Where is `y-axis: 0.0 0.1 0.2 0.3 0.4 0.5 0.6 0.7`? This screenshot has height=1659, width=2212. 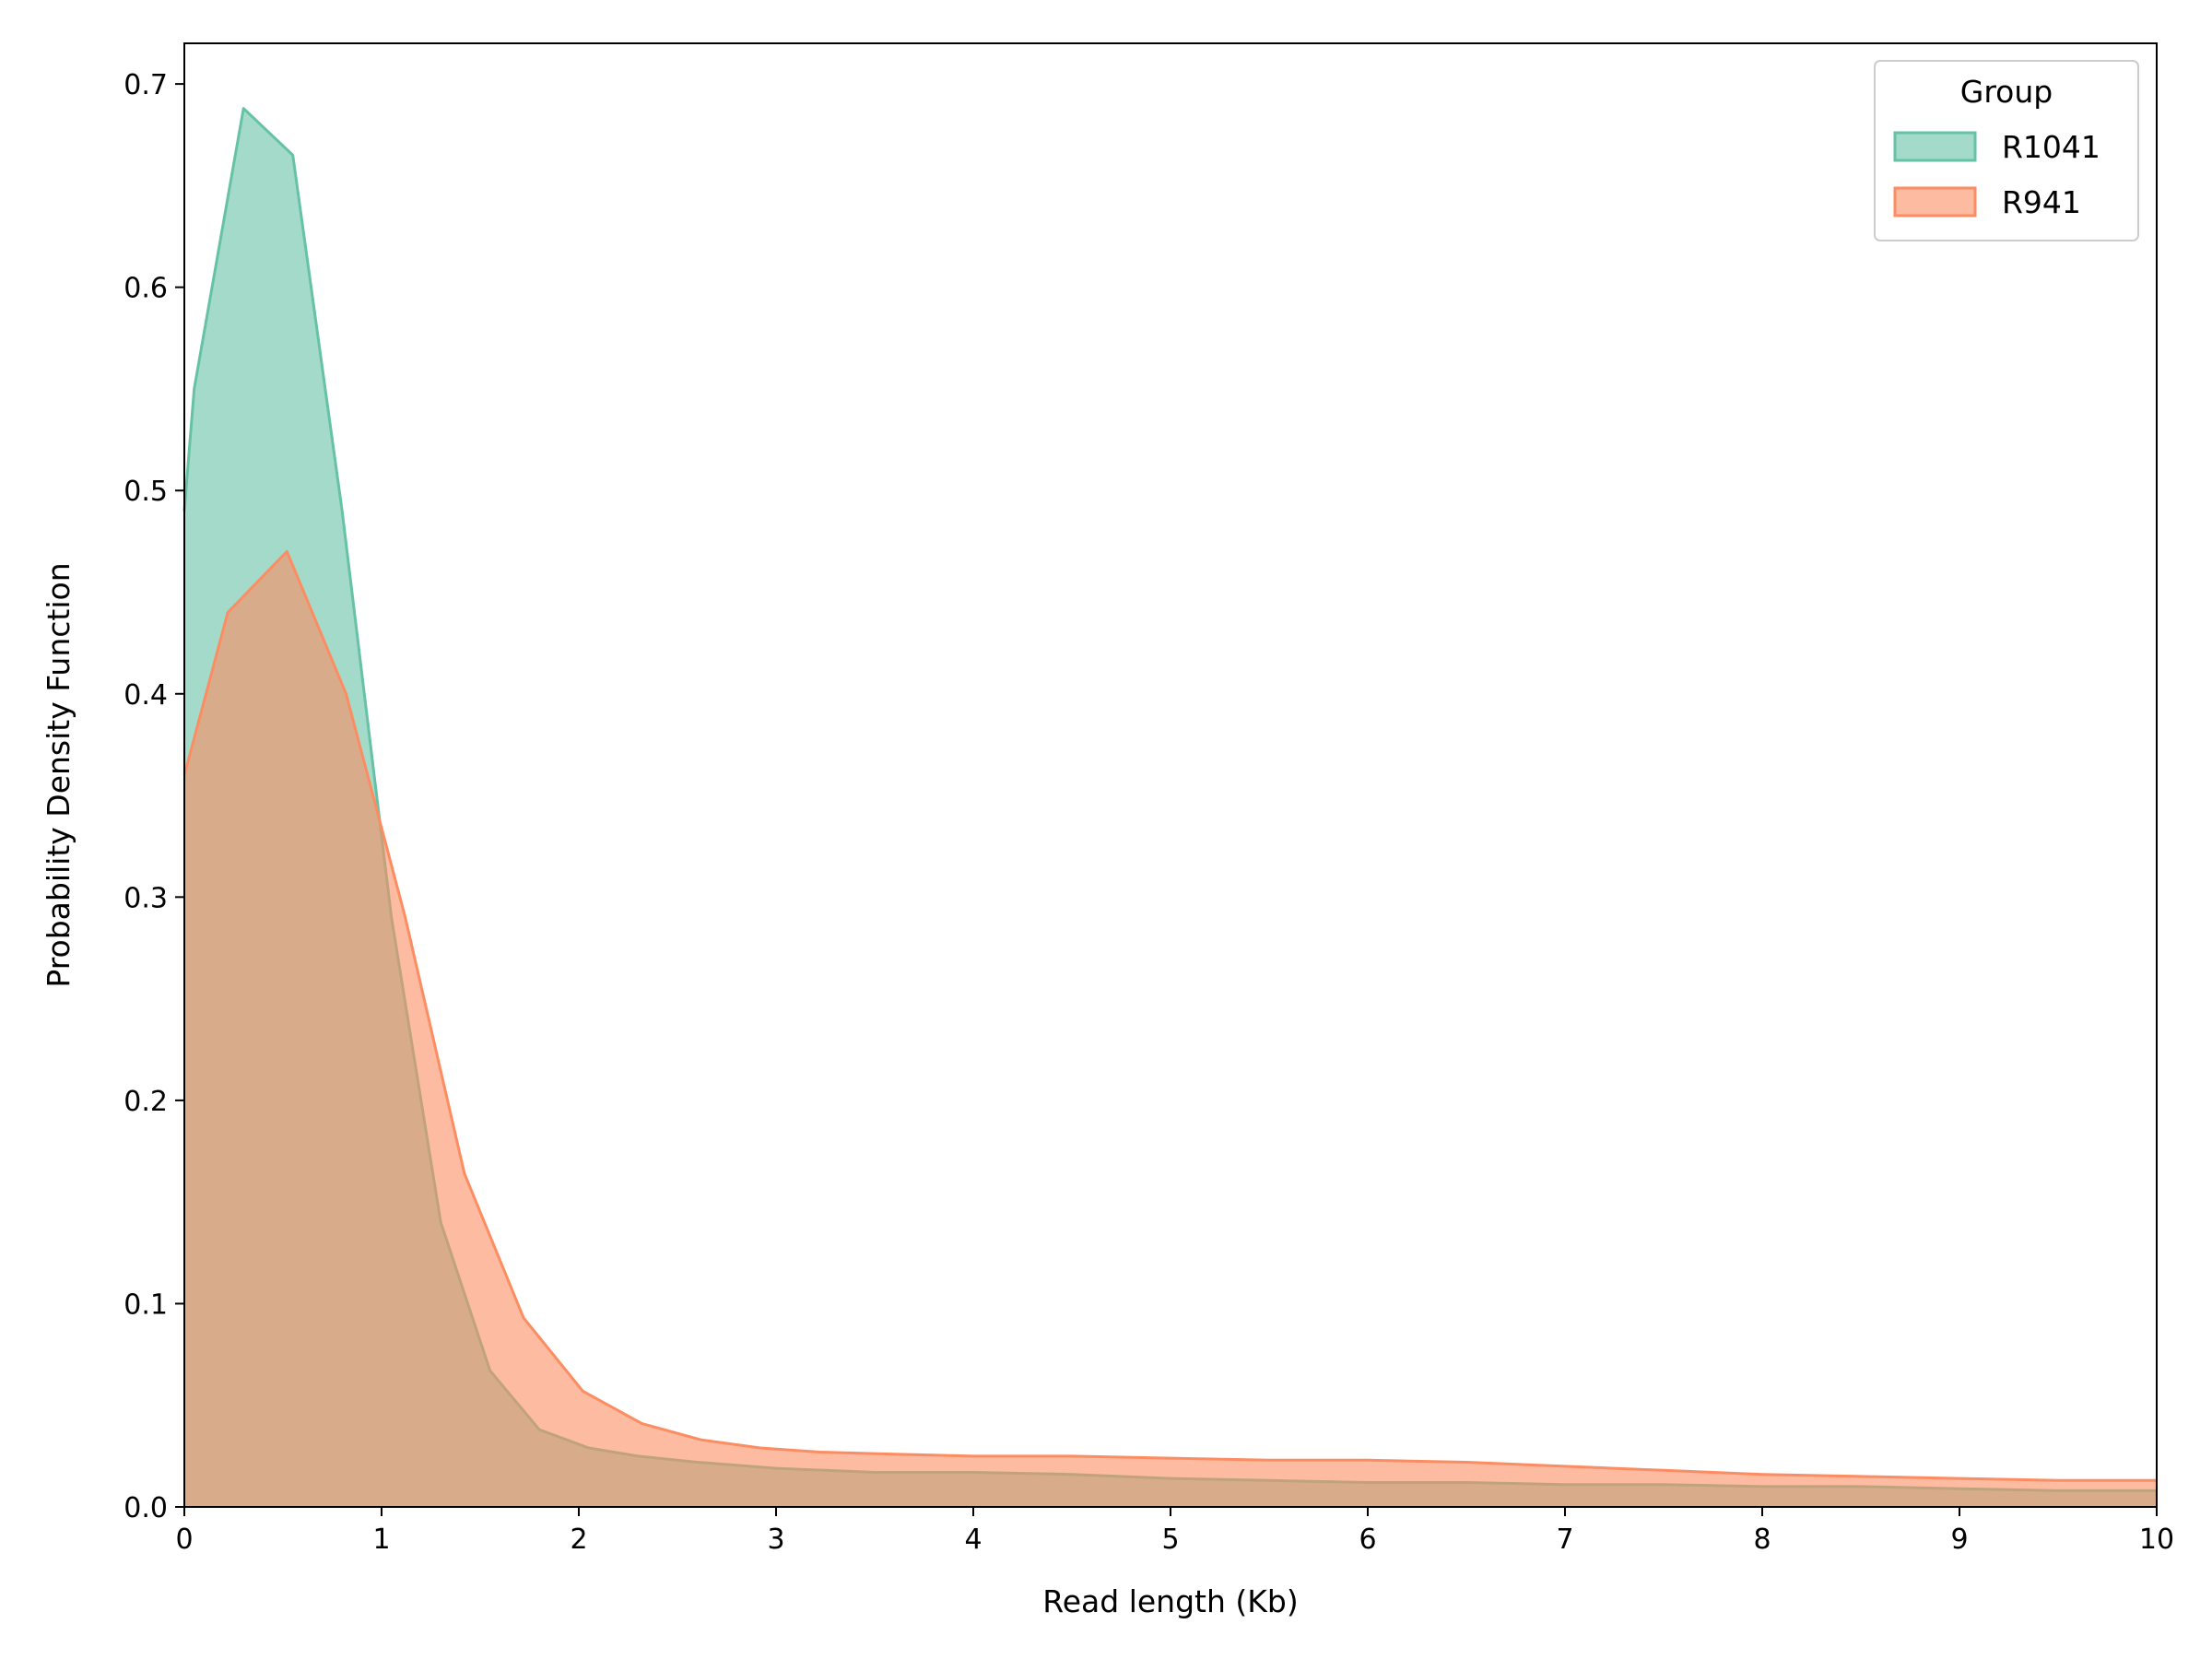 y-axis: 0.0 0.1 0.2 0.3 0.4 0.5 0.6 0.7 is located at coordinates (154, 796).